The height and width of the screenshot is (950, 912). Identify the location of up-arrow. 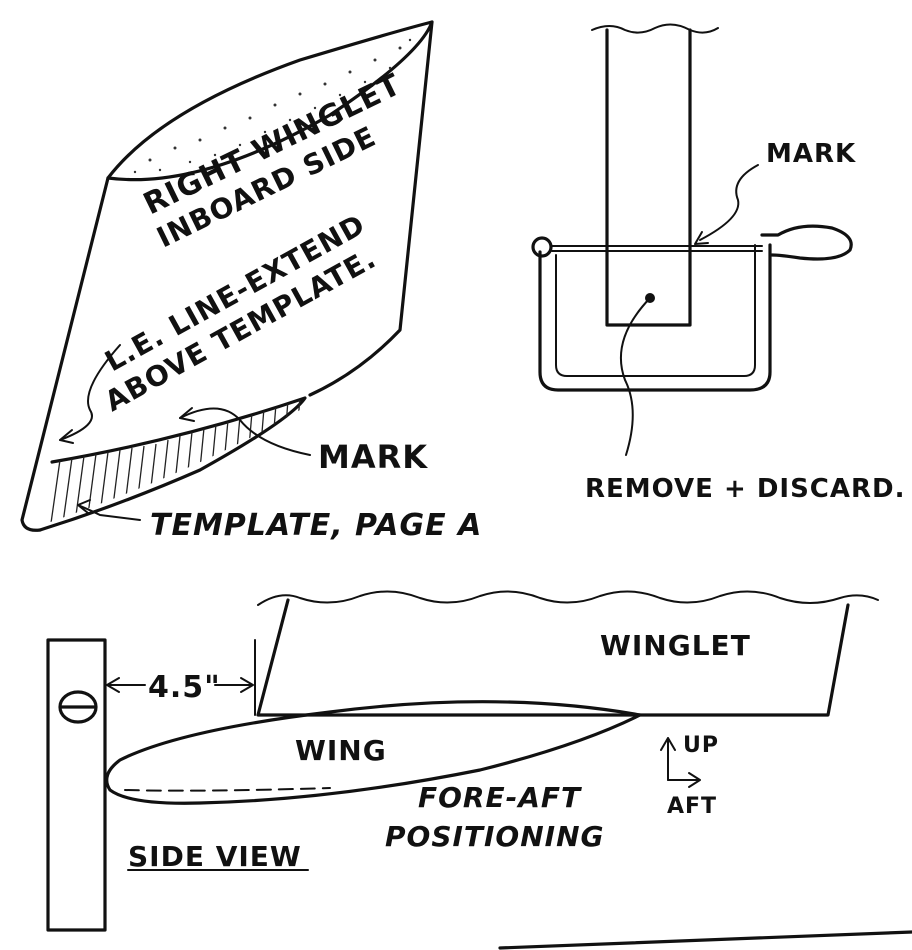
(668, 759).